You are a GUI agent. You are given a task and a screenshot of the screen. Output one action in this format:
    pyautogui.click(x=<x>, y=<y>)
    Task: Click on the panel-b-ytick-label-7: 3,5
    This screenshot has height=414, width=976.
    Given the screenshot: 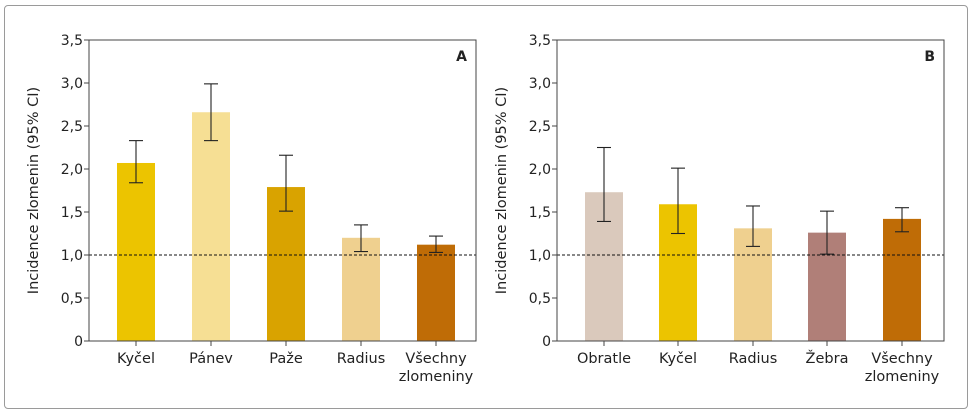 What is the action you would take?
    pyautogui.click(x=540, y=41)
    